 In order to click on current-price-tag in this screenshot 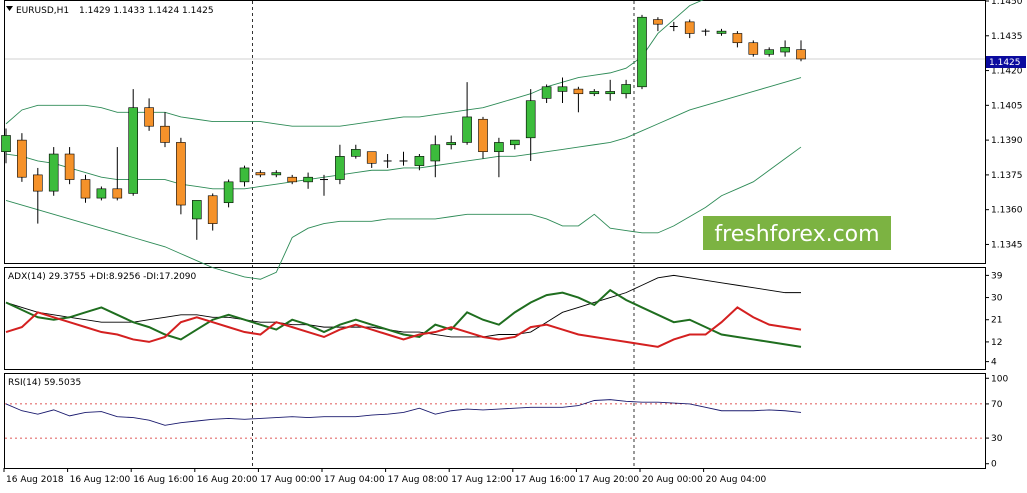, I will do `click(1006, 62)`.